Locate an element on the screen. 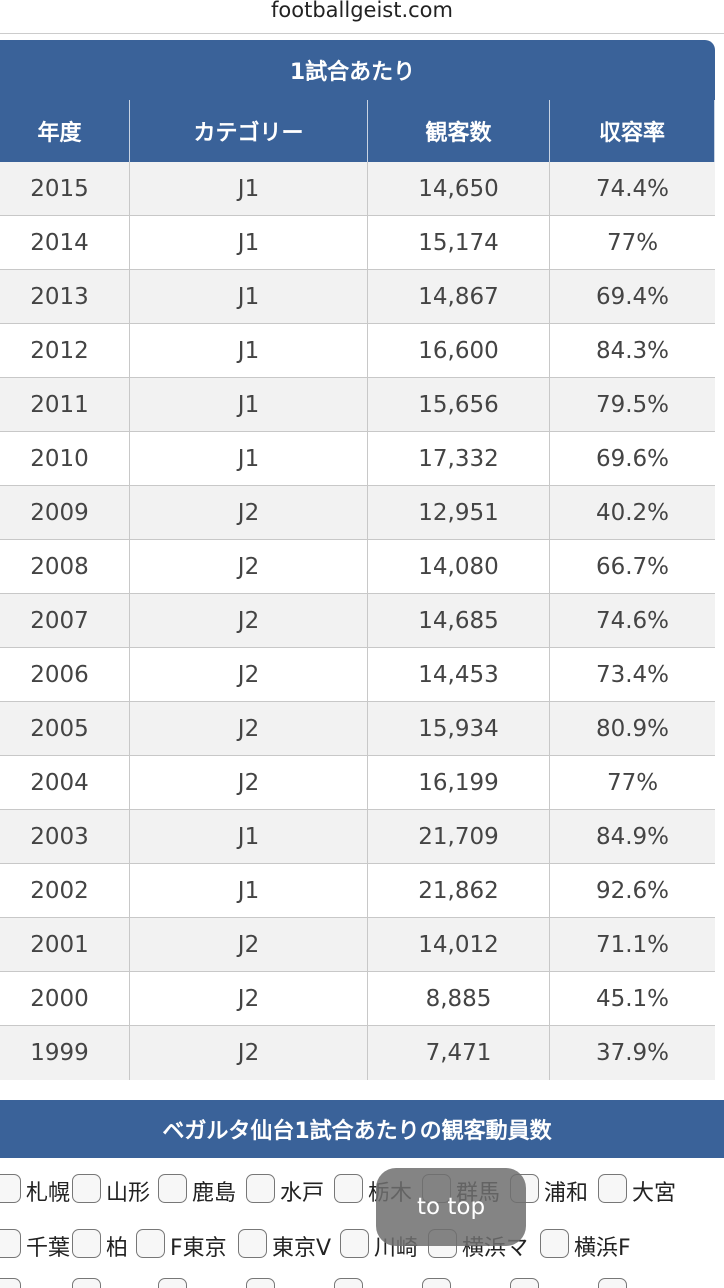 The height and width of the screenshot is (1288, 724). table-cell: 2007 is located at coordinates (65, 621).